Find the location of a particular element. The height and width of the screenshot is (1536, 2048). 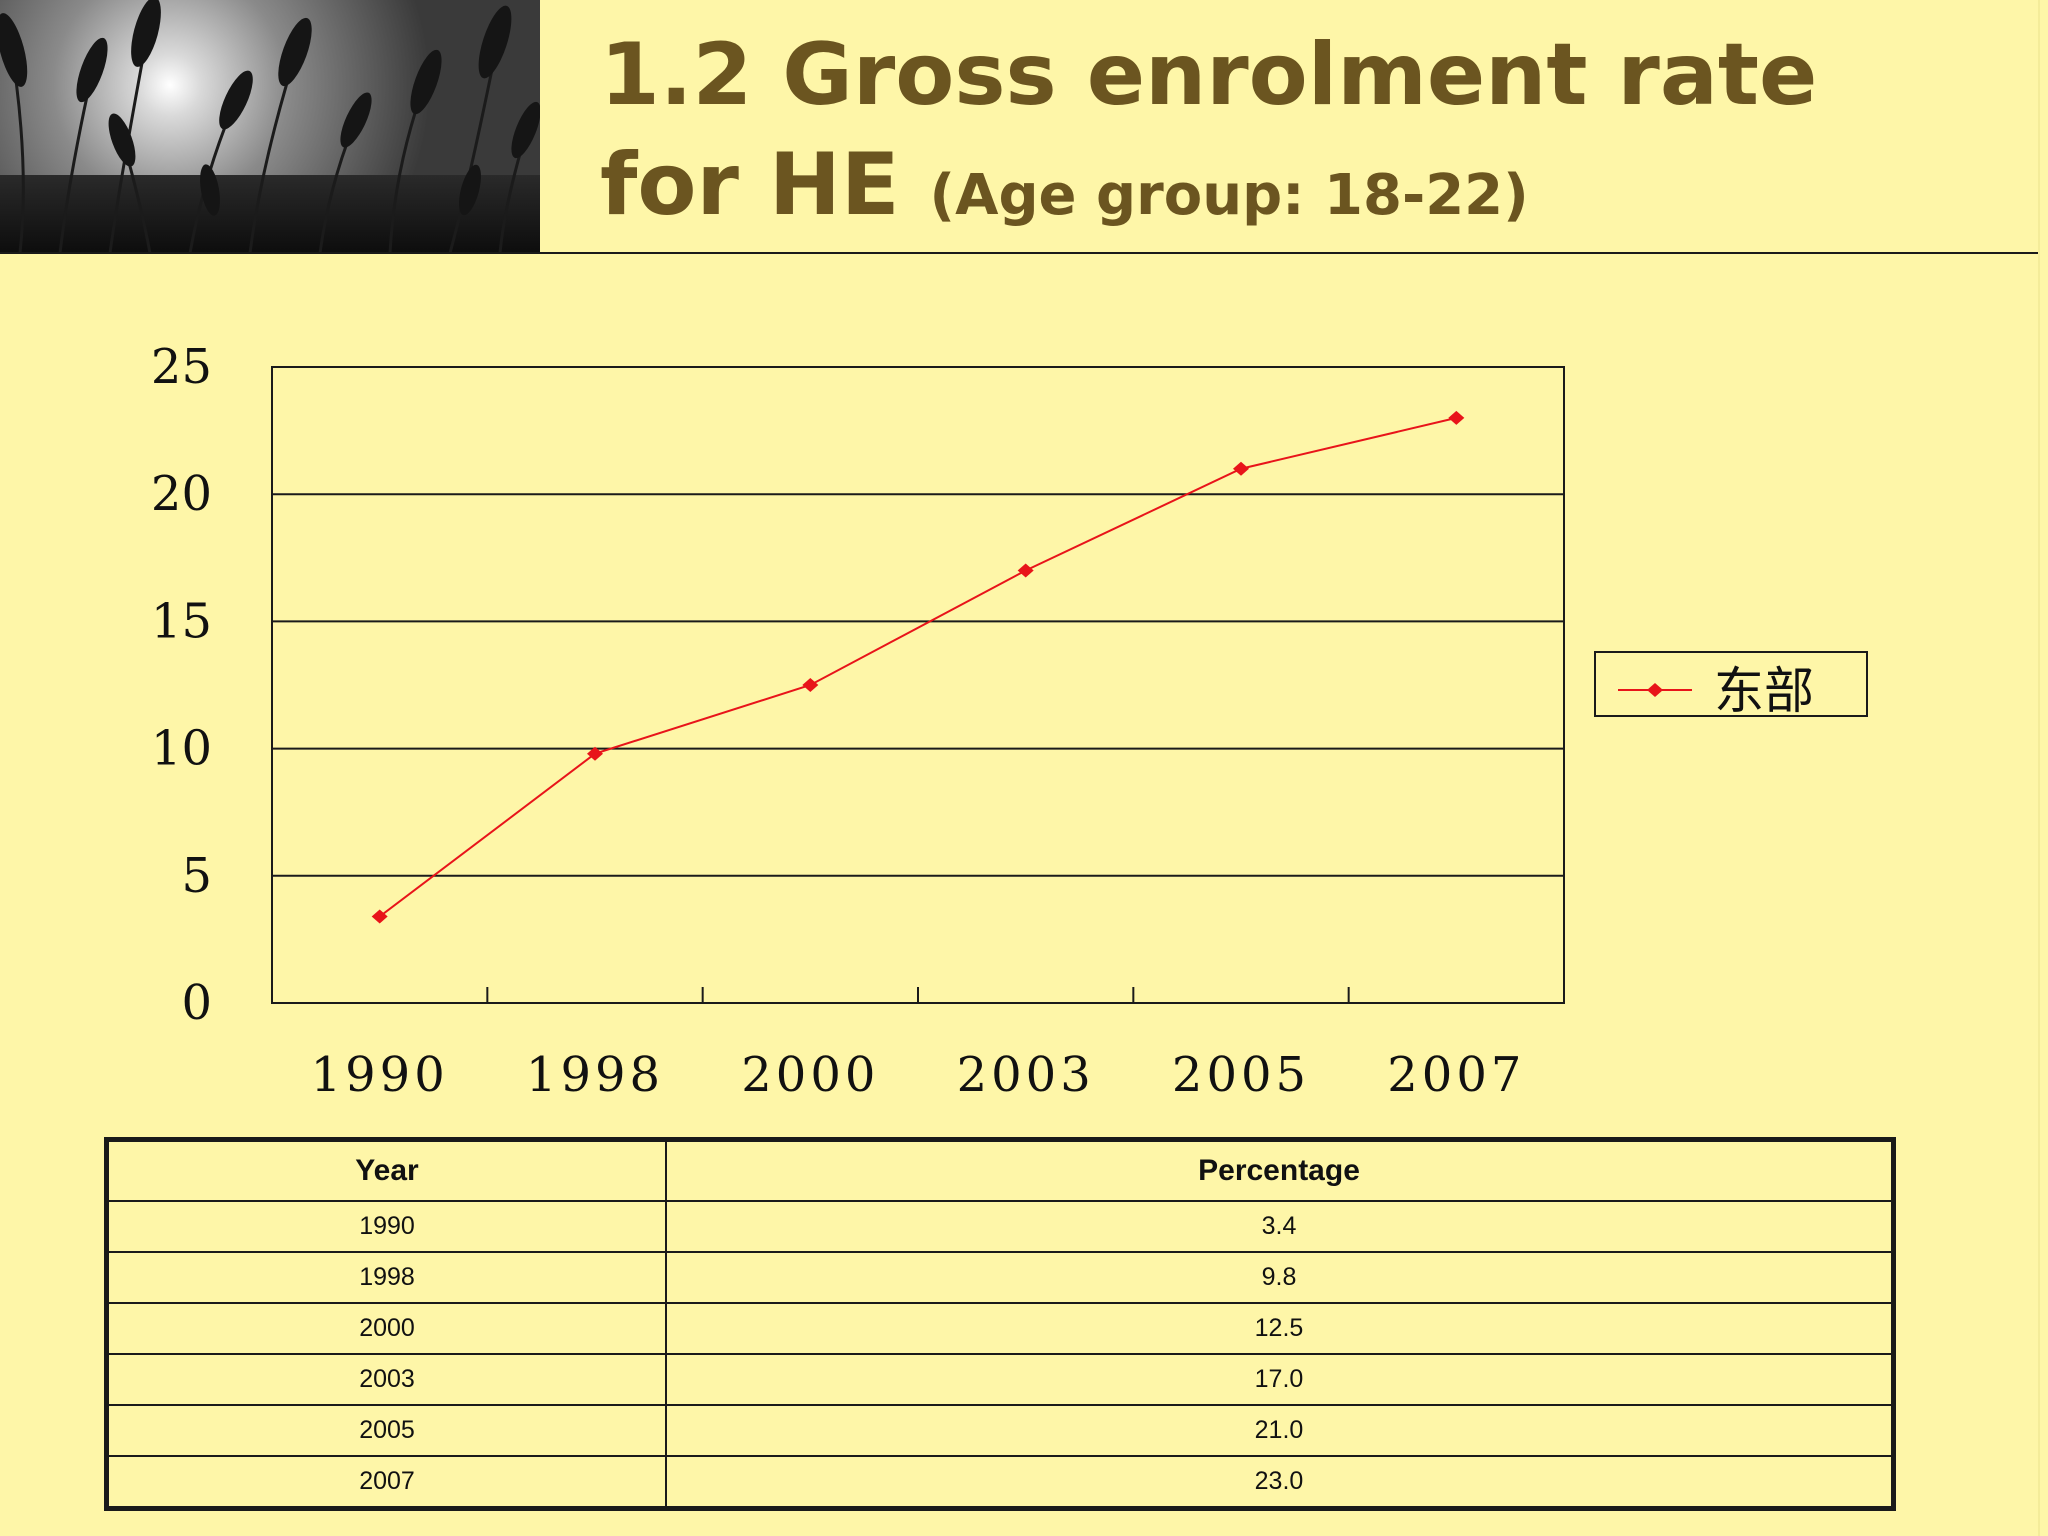

legend-box is located at coordinates (1731, 684).